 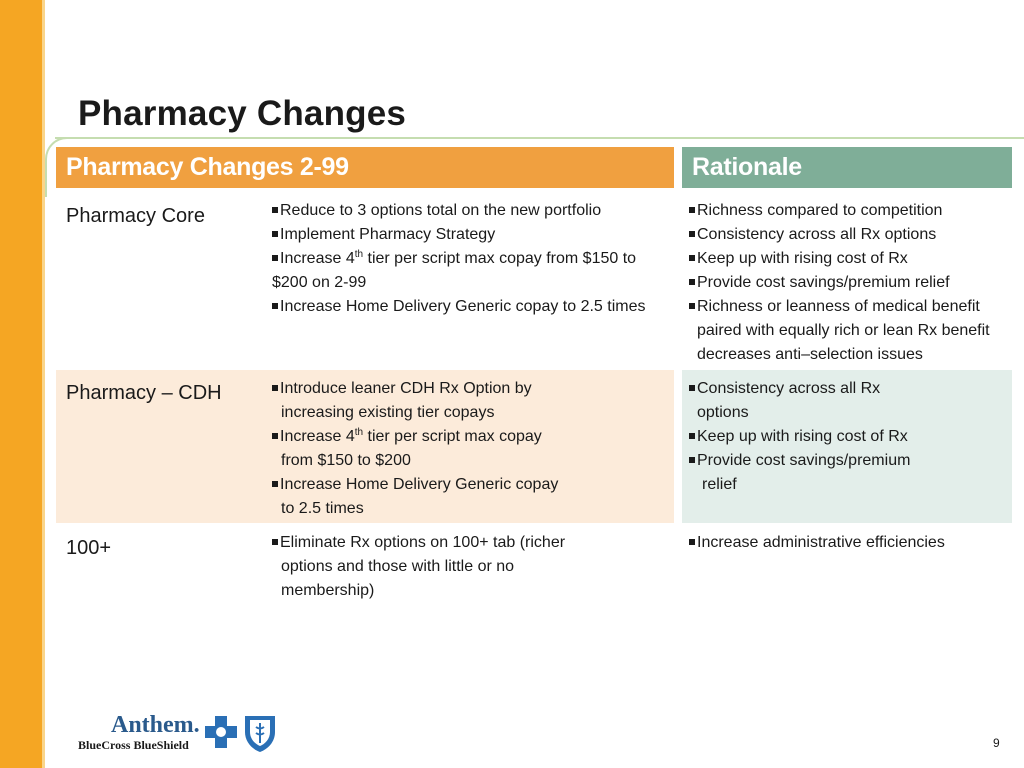 What do you see at coordinates (89, 548) in the screenshot?
I see `row-label-100-plus: 100+` at bounding box center [89, 548].